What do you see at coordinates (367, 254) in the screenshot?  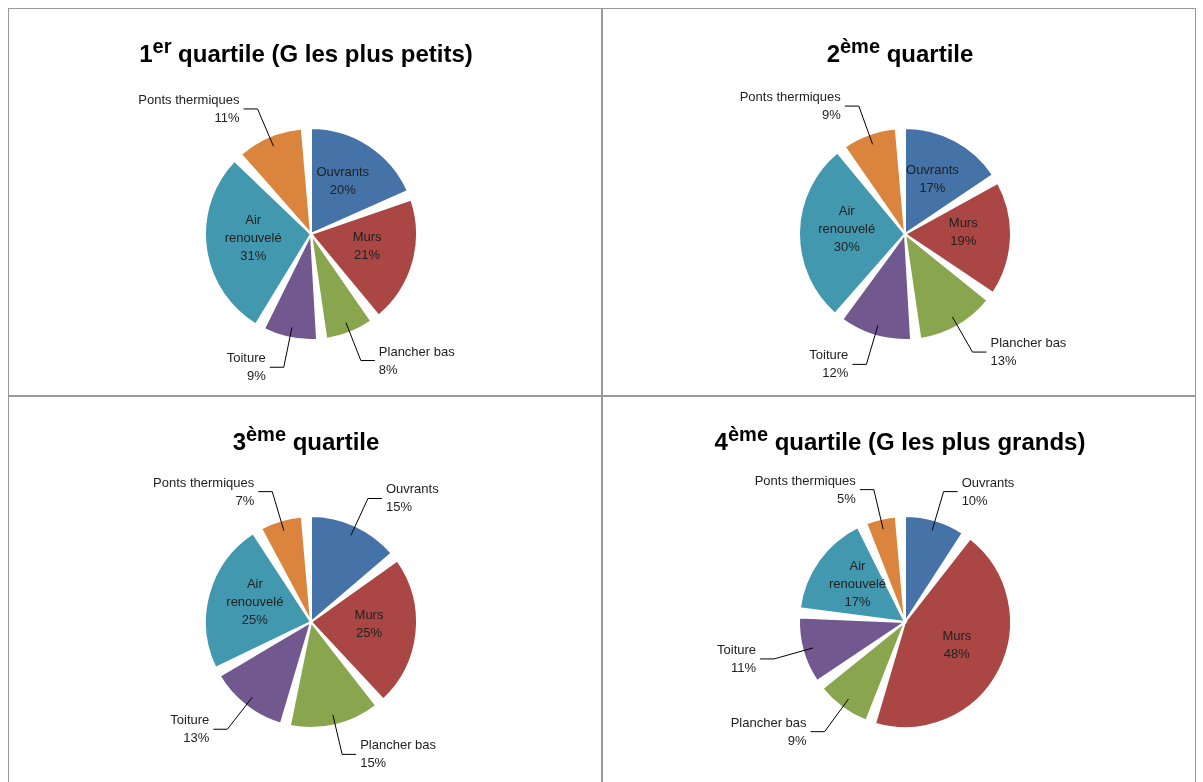 I see `data-label: 21%` at bounding box center [367, 254].